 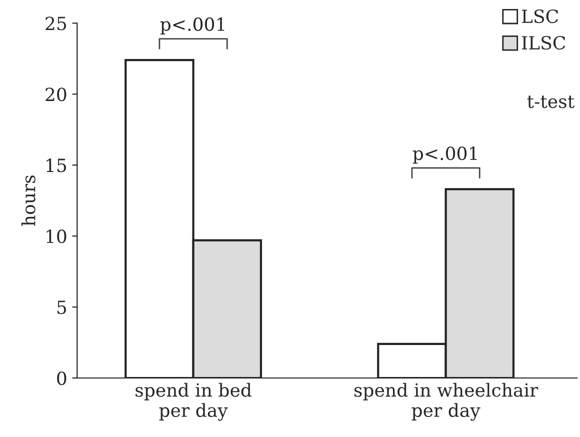 What do you see at coordinates (56, 23) in the screenshot?
I see `y-tick-label: 25` at bounding box center [56, 23].